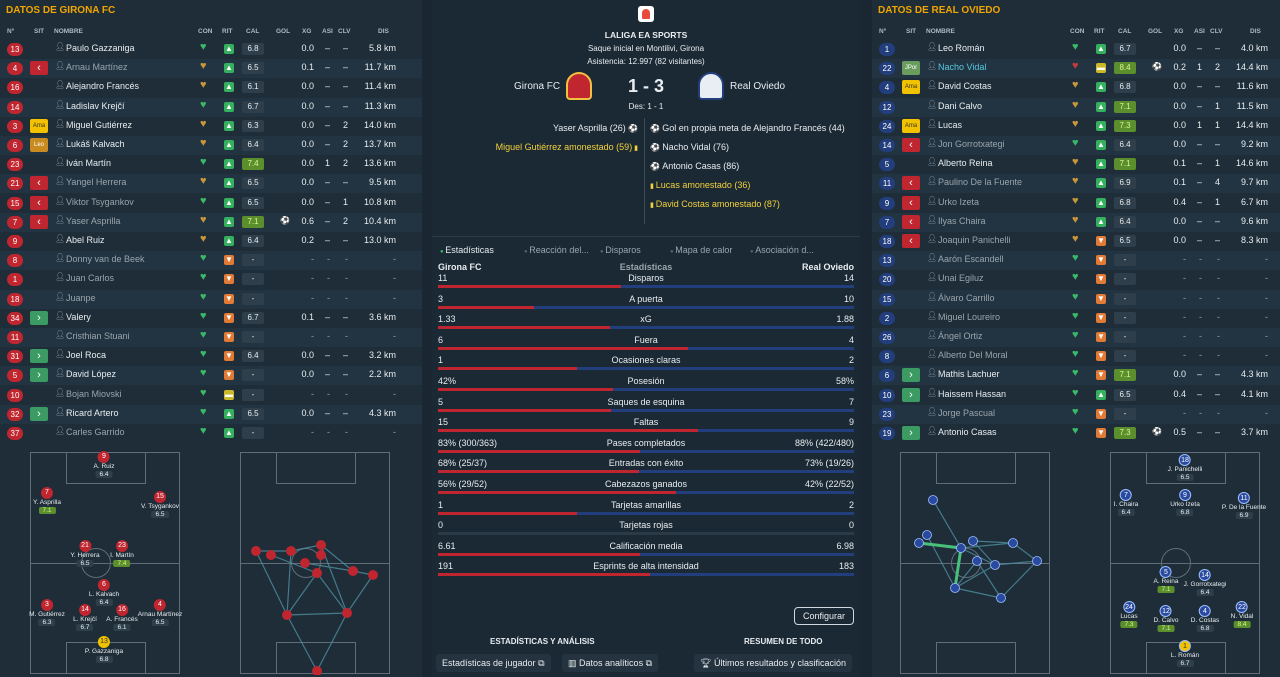  Describe the element at coordinates (1076, 337) in the screenshot. I see `table-row: 26 👤︎ Ángel Ortiz ♥ ▼ - - - - -` at that location.